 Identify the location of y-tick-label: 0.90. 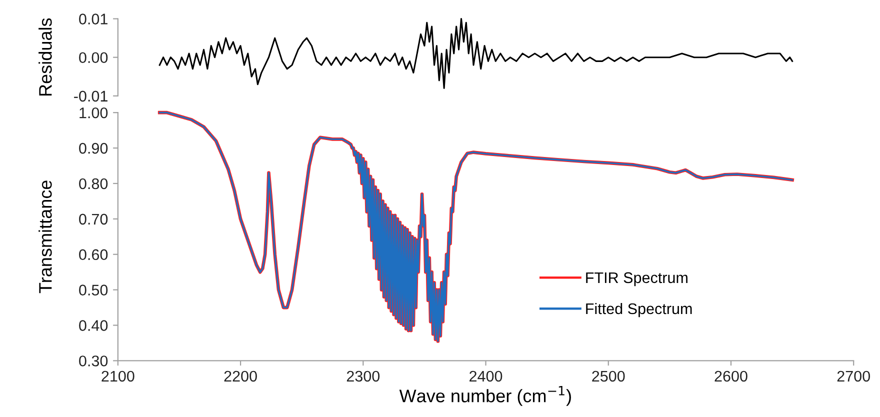
(93, 148).